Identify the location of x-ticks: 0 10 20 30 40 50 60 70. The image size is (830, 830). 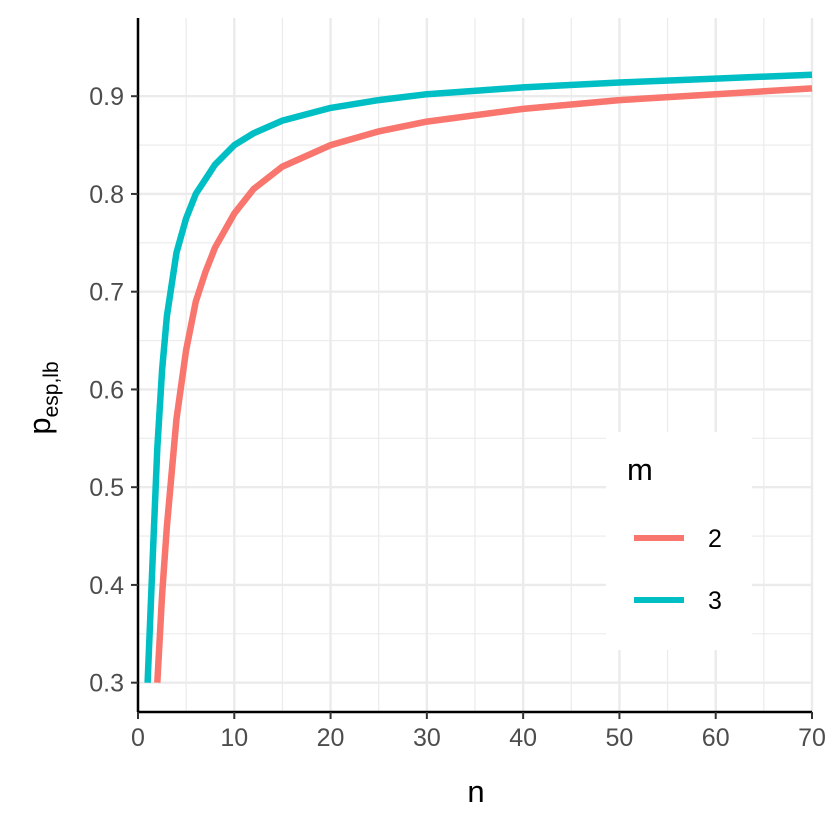
(478, 732).